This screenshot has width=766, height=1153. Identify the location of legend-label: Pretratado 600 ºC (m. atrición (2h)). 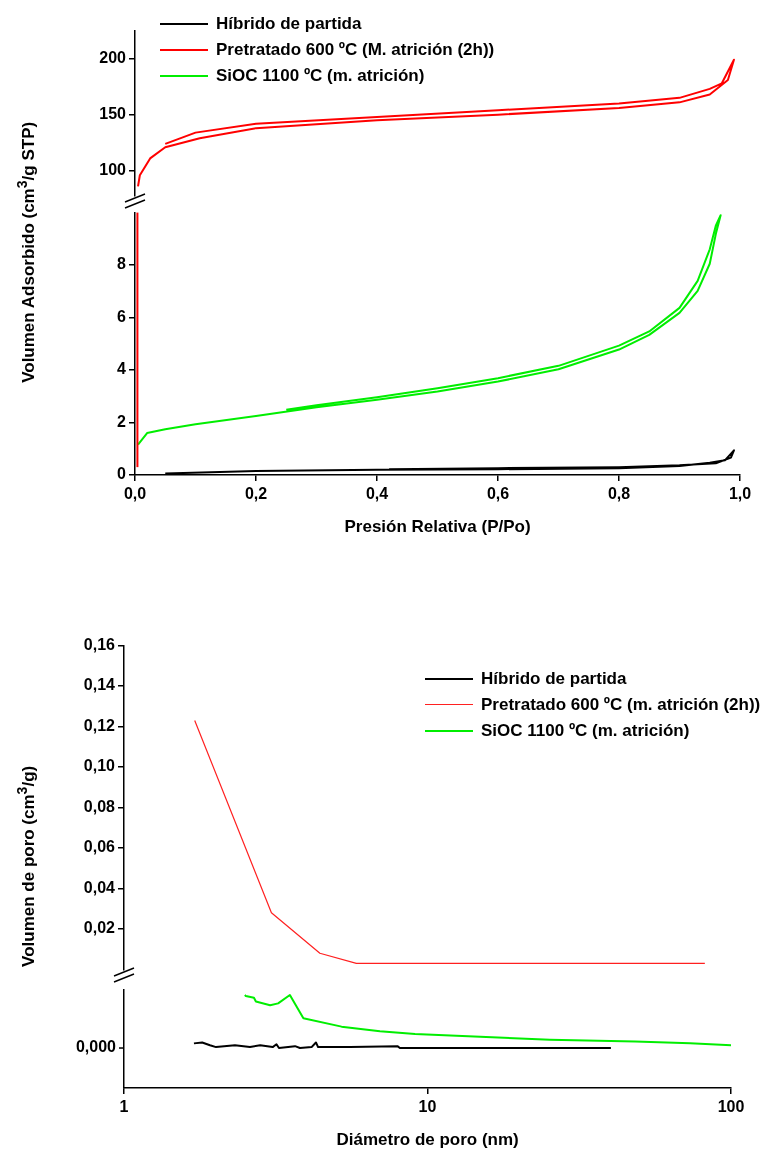
(621, 704).